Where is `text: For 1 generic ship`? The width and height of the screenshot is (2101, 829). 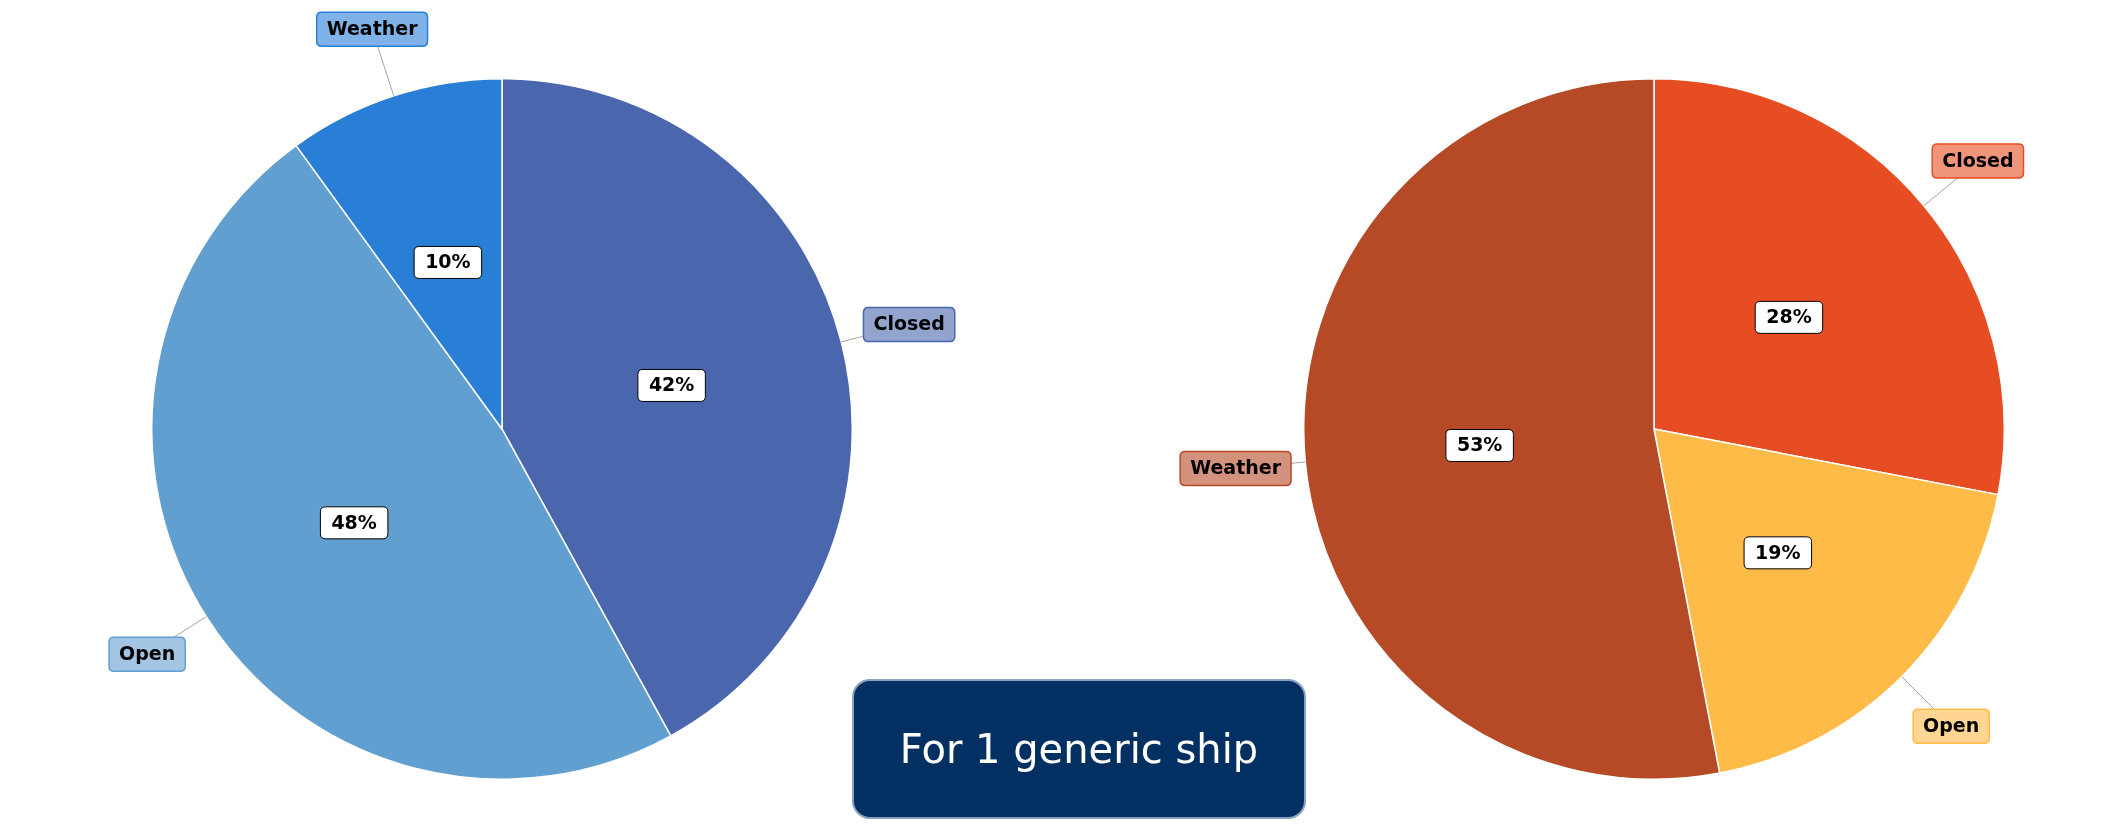
text: For 1 generic ship is located at coordinates (1079, 749).